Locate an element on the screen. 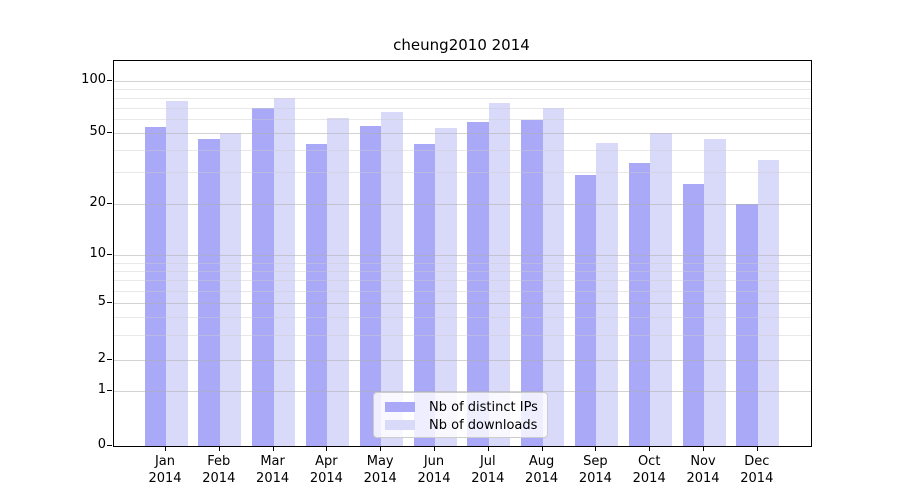 The height and width of the screenshot is (500, 900). bar-downloads-dec is located at coordinates (768, 303).